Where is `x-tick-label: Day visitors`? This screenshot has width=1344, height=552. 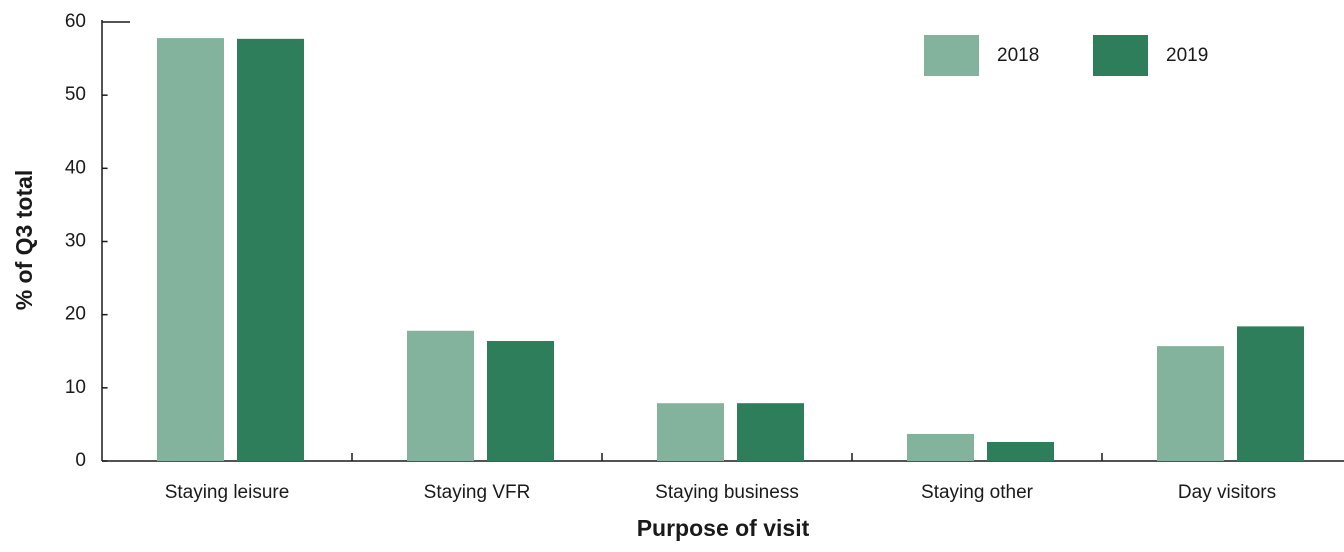 x-tick-label: Day visitors is located at coordinates (1227, 492).